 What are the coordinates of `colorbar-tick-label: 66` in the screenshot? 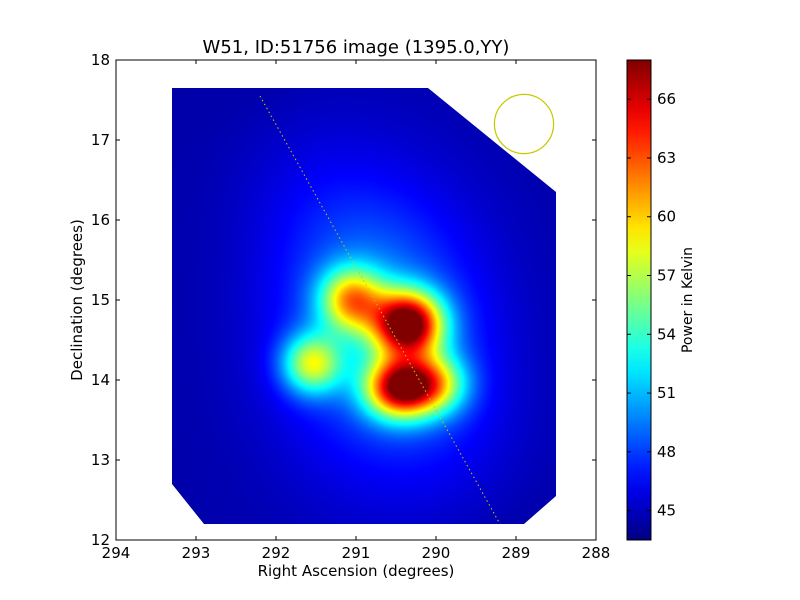 It's located at (666, 99).